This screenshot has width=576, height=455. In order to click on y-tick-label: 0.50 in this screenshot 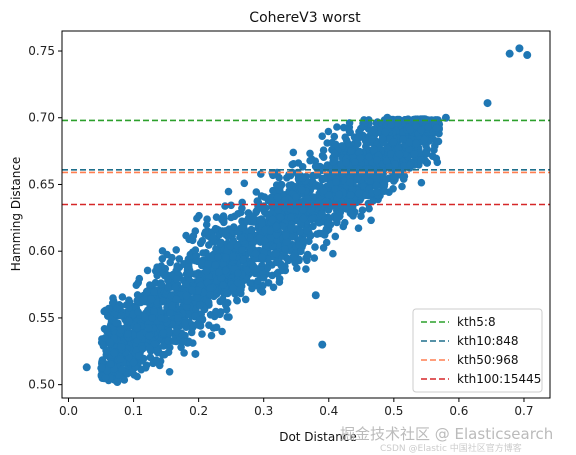, I will do `click(41, 385)`.